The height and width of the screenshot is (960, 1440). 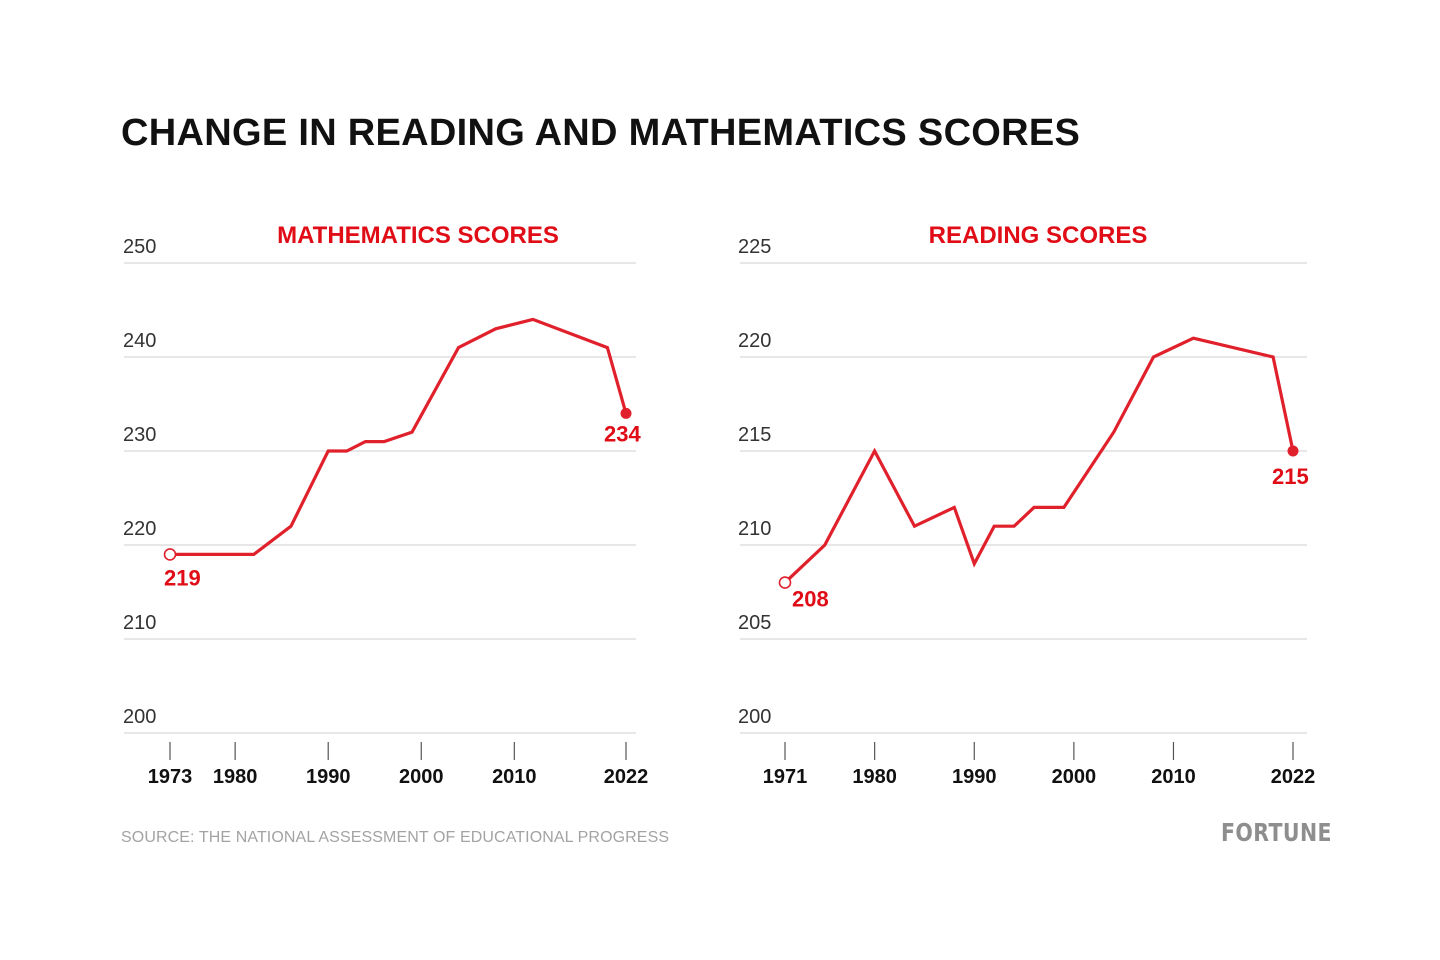 What do you see at coordinates (754, 435) in the screenshot?
I see `y-tick-label: 215` at bounding box center [754, 435].